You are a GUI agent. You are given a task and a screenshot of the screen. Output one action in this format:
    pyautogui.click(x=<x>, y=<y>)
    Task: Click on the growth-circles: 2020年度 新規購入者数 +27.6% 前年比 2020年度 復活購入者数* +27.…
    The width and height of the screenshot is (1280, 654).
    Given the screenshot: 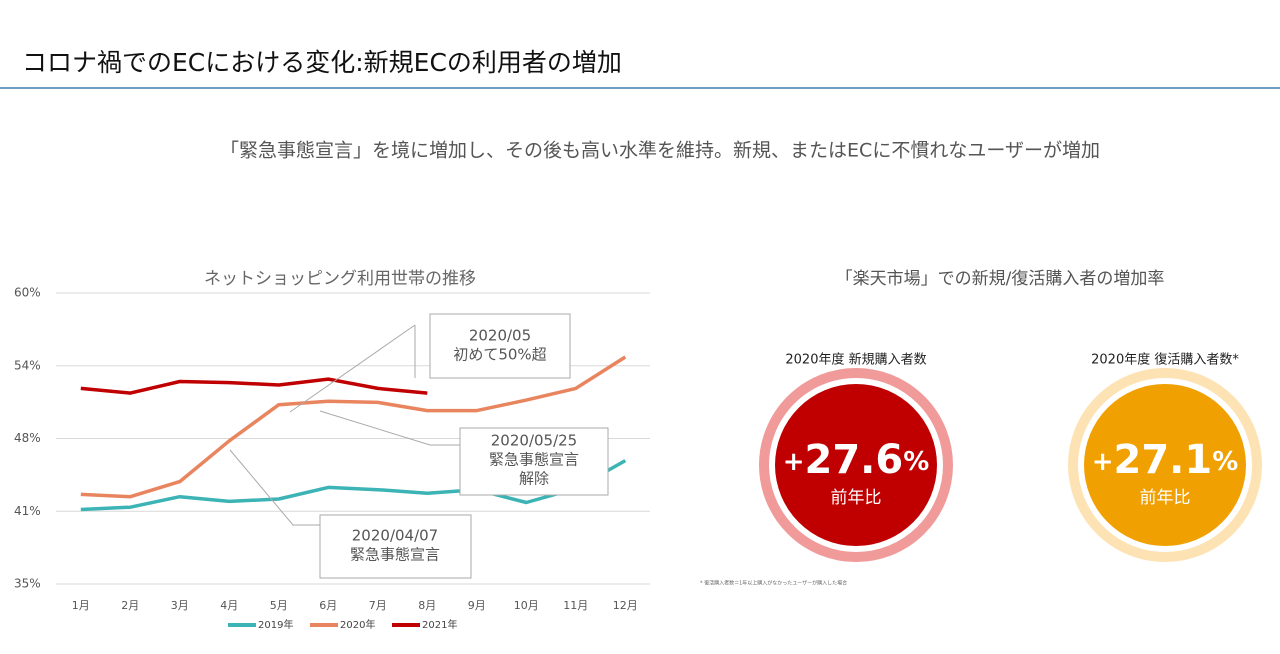 What is the action you would take?
    pyautogui.click(x=1010, y=457)
    